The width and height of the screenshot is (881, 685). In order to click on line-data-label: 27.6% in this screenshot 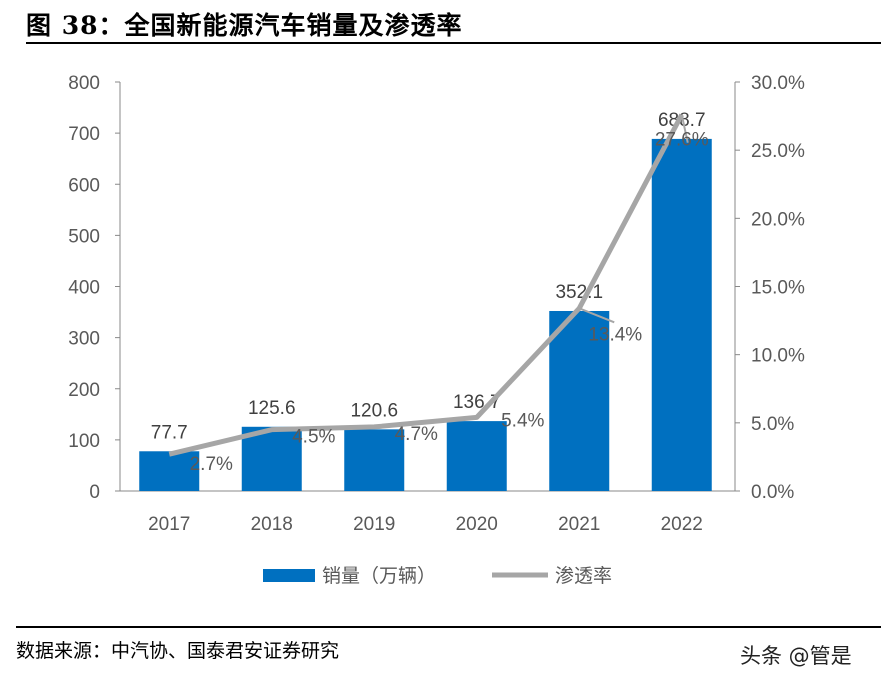, I will do `click(682, 140)`.